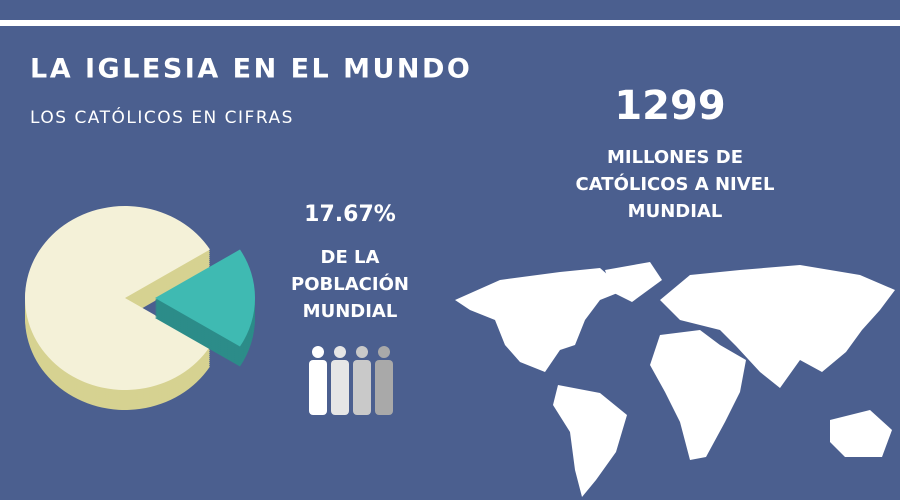  I want to click on pie-slice, so click(205, 298).